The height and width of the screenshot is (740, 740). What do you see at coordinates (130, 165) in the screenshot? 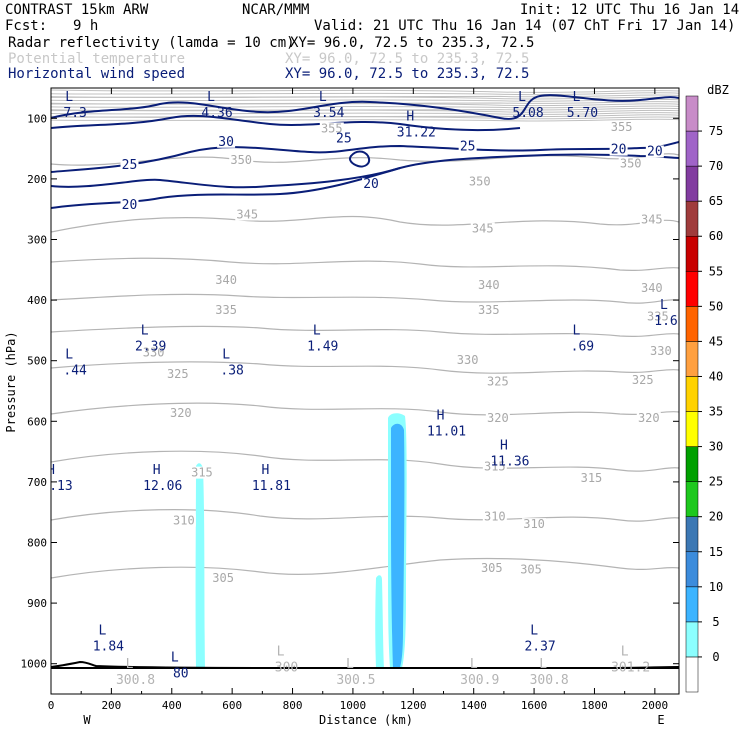
I see `wind-label: 25` at bounding box center [130, 165].